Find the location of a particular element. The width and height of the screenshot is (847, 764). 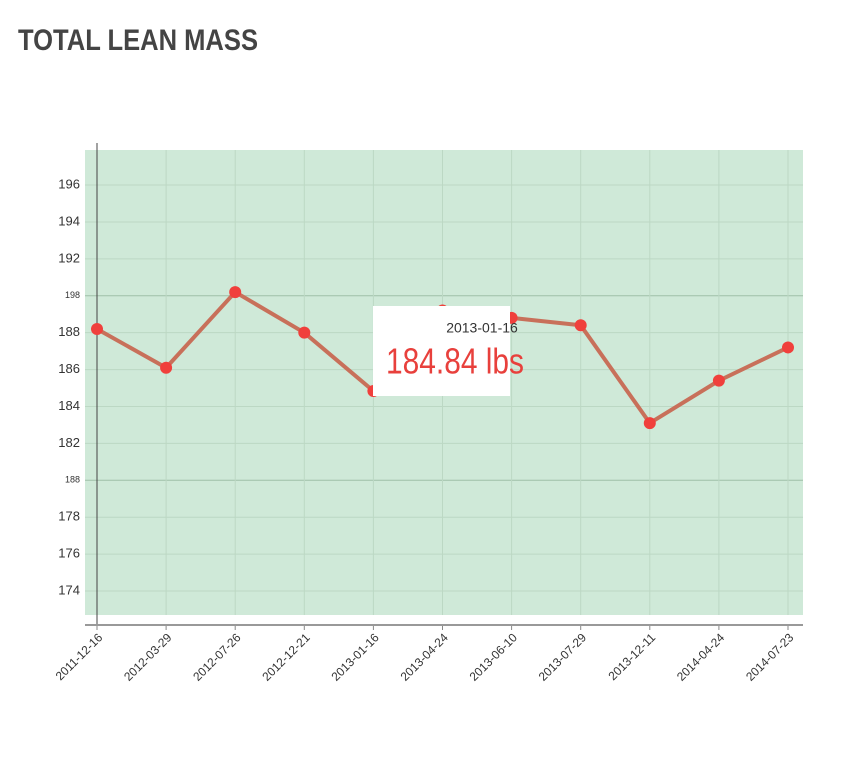

y-tick-label: 192 is located at coordinates (69, 257).